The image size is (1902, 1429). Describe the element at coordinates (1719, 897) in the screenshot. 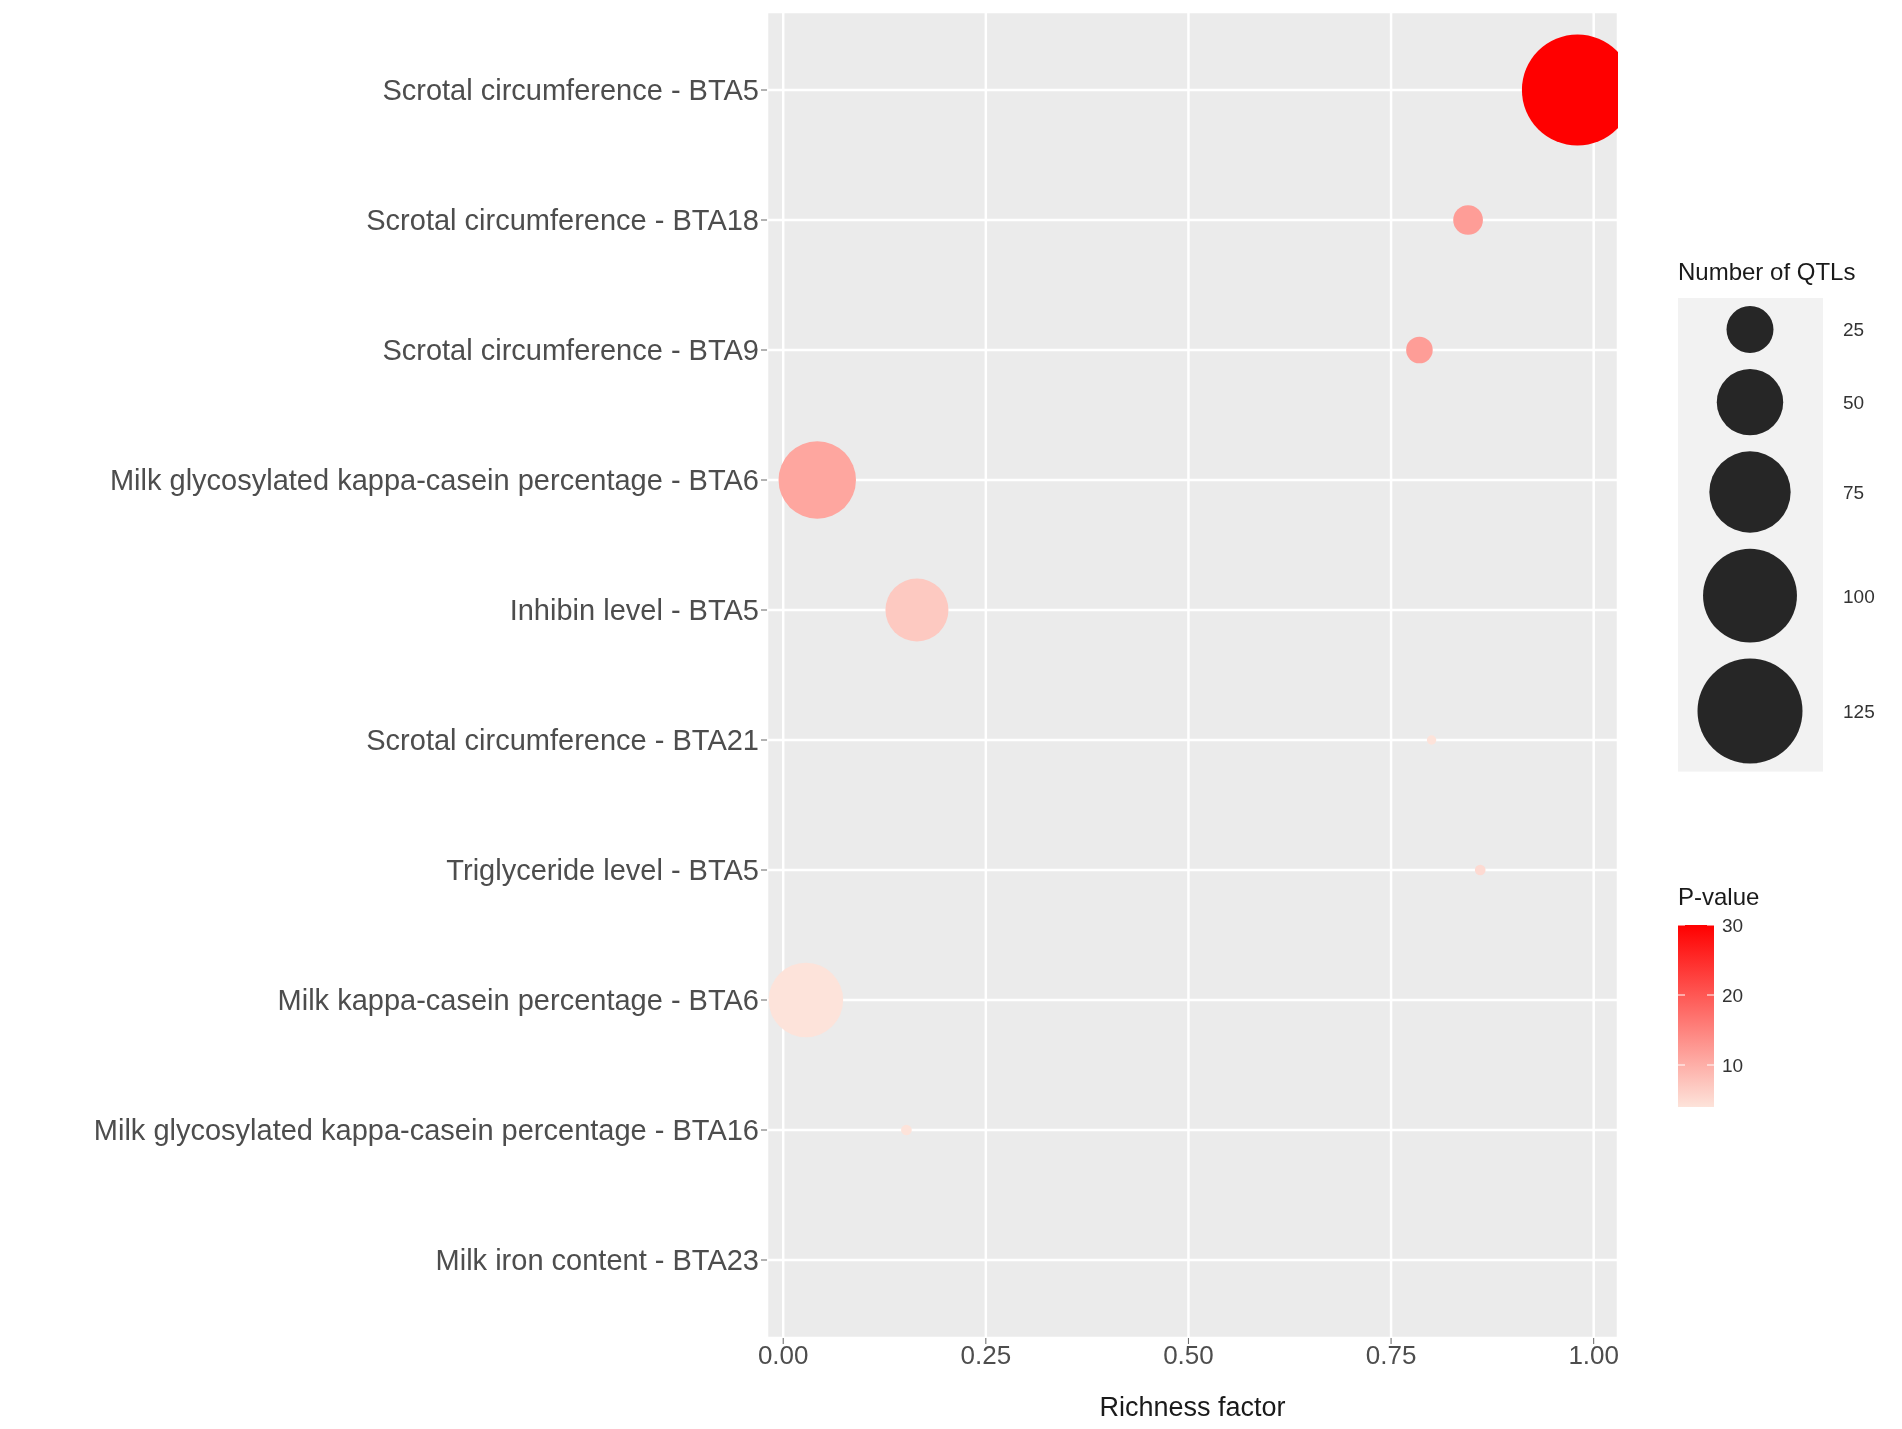

I see `color-bar-title: P-value` at that location.